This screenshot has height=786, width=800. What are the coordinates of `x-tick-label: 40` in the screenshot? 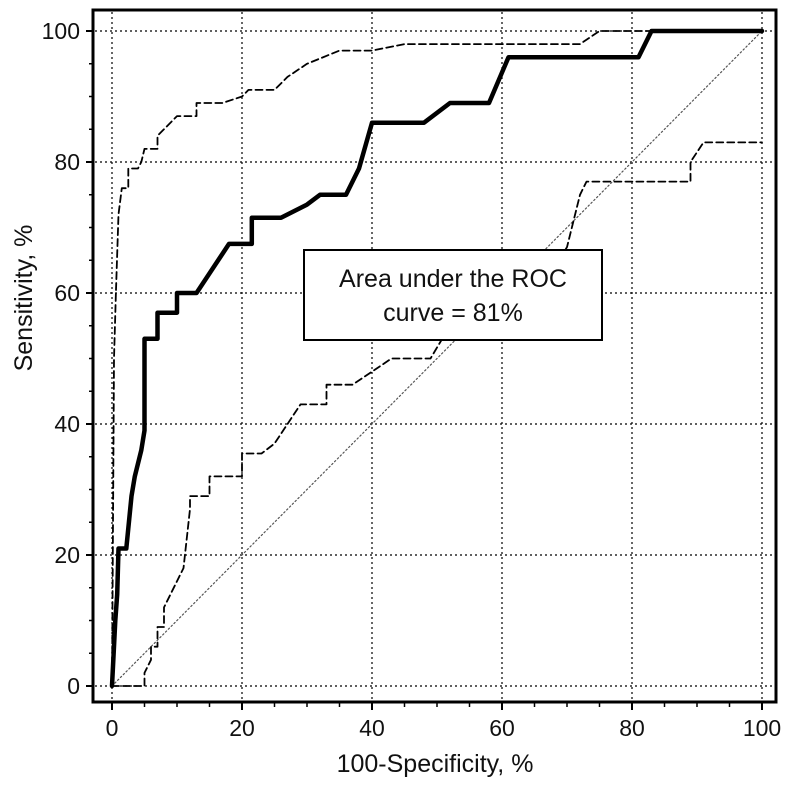 It's located at (372, 728).